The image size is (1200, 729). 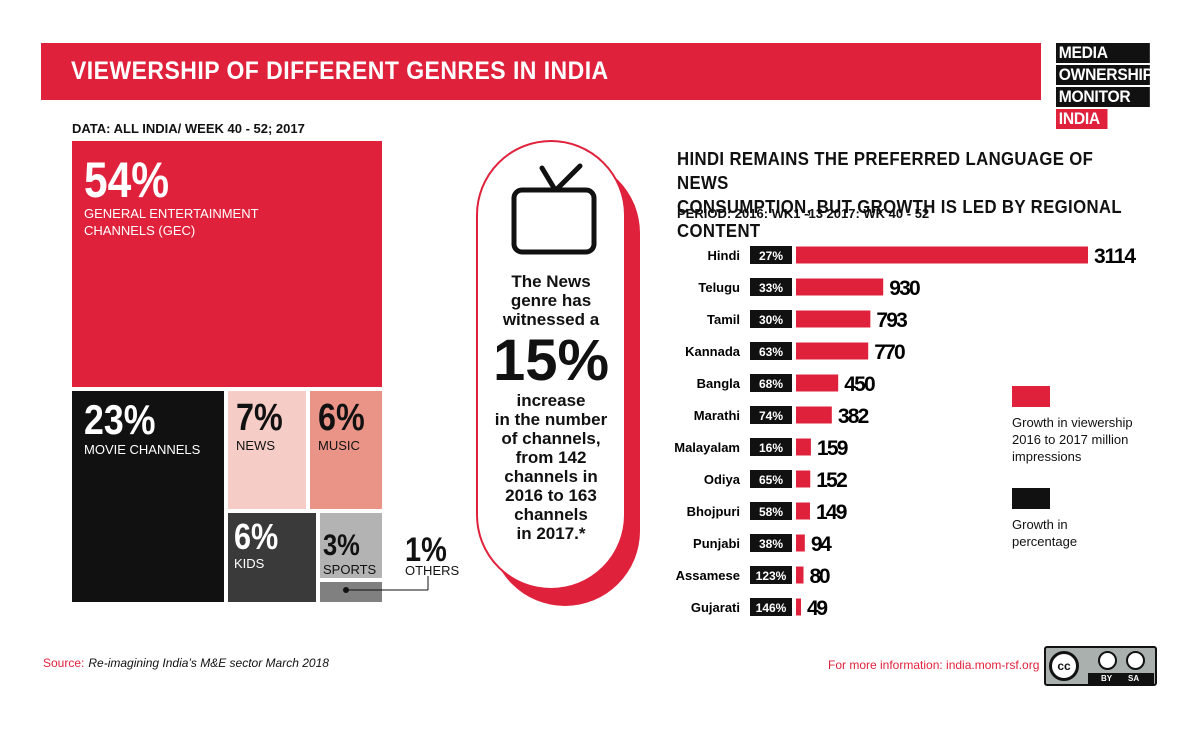 What do you see at coordinates (142, 449) in the screenshot?
I see `movie-label: MOVIE CHANNELS` at bounding box center [142, 449].